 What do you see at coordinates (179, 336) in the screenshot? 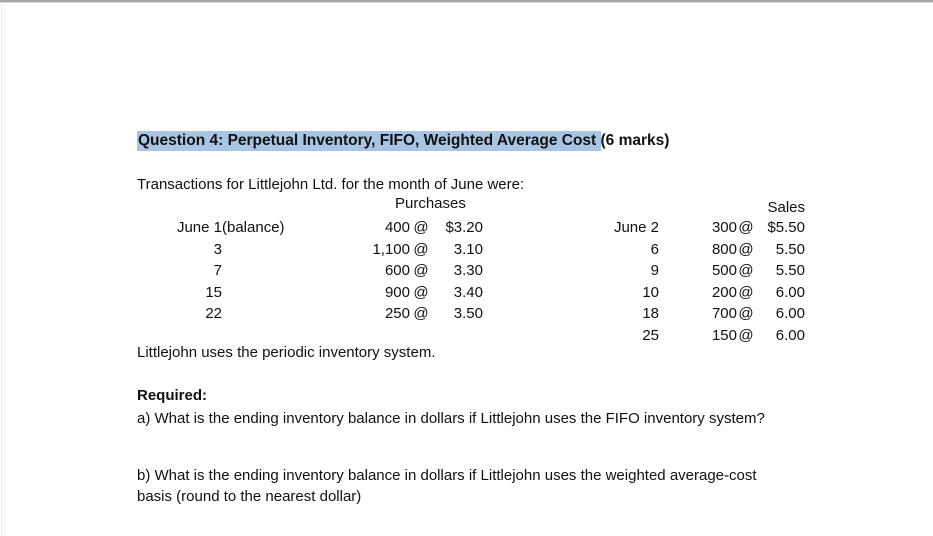
I see `purchase-date-cell` at bounding box center [179, 336].